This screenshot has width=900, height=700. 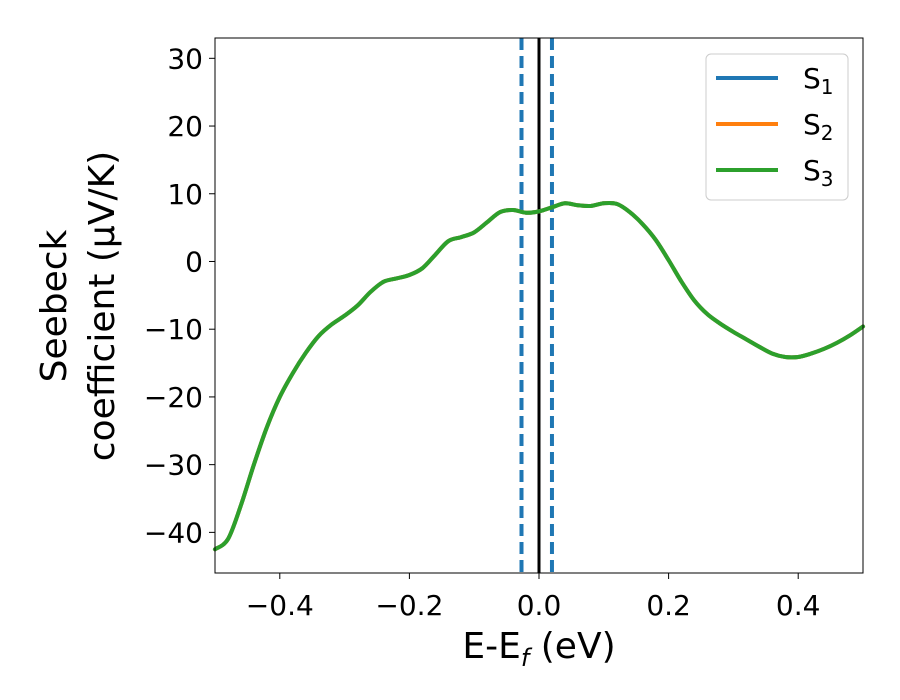 What do you see at coordinates (818, 126) in the screenshot?
I see `legend-label-s2: S2` at bounding box center [818, 126].